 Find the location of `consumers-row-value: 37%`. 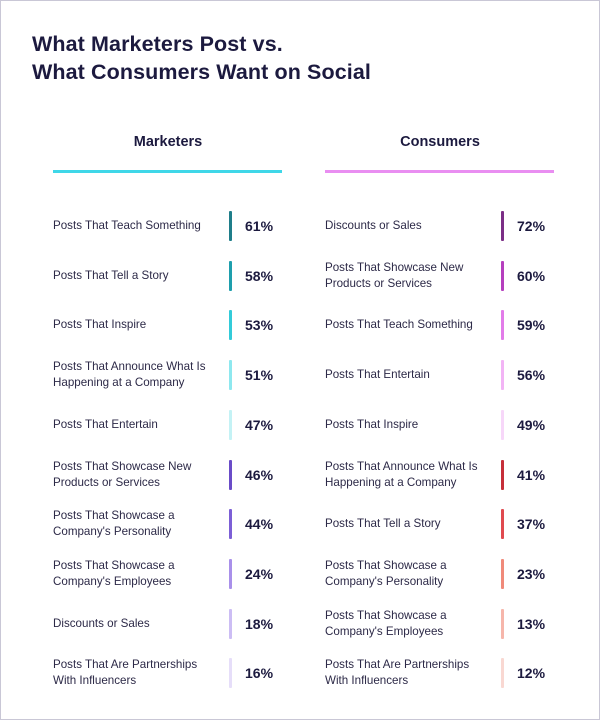

consumers-row-value: 37% is located at coordinates (531, 524).